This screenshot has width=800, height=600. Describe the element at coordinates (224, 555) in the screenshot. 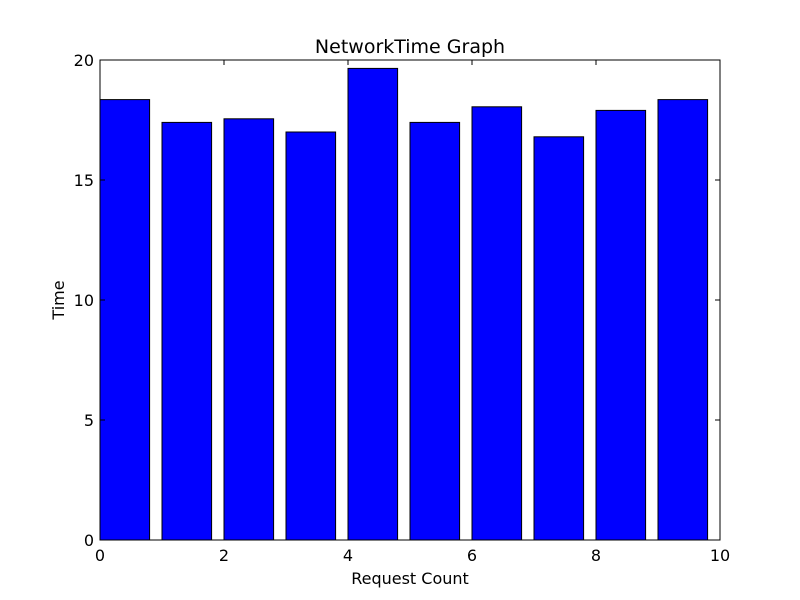

I see `x-tick-label-1: 2` at that location.